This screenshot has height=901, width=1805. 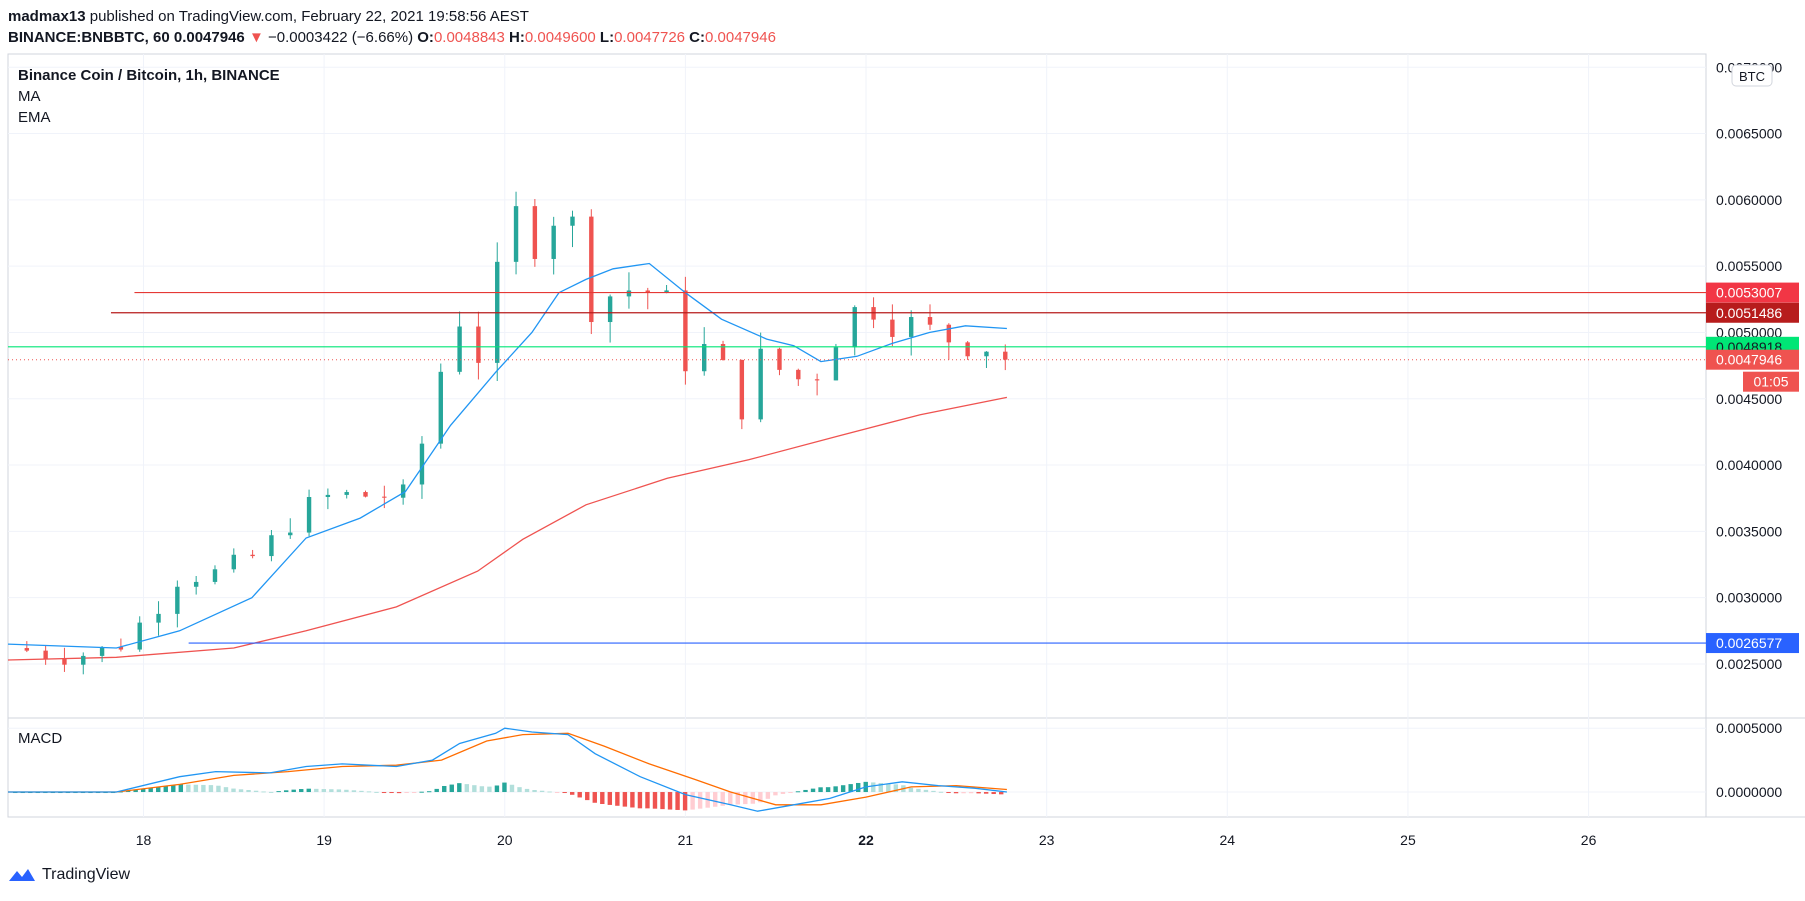 I want to click on price-axis-label: 0.0026577, so click(x=1749, y=643).